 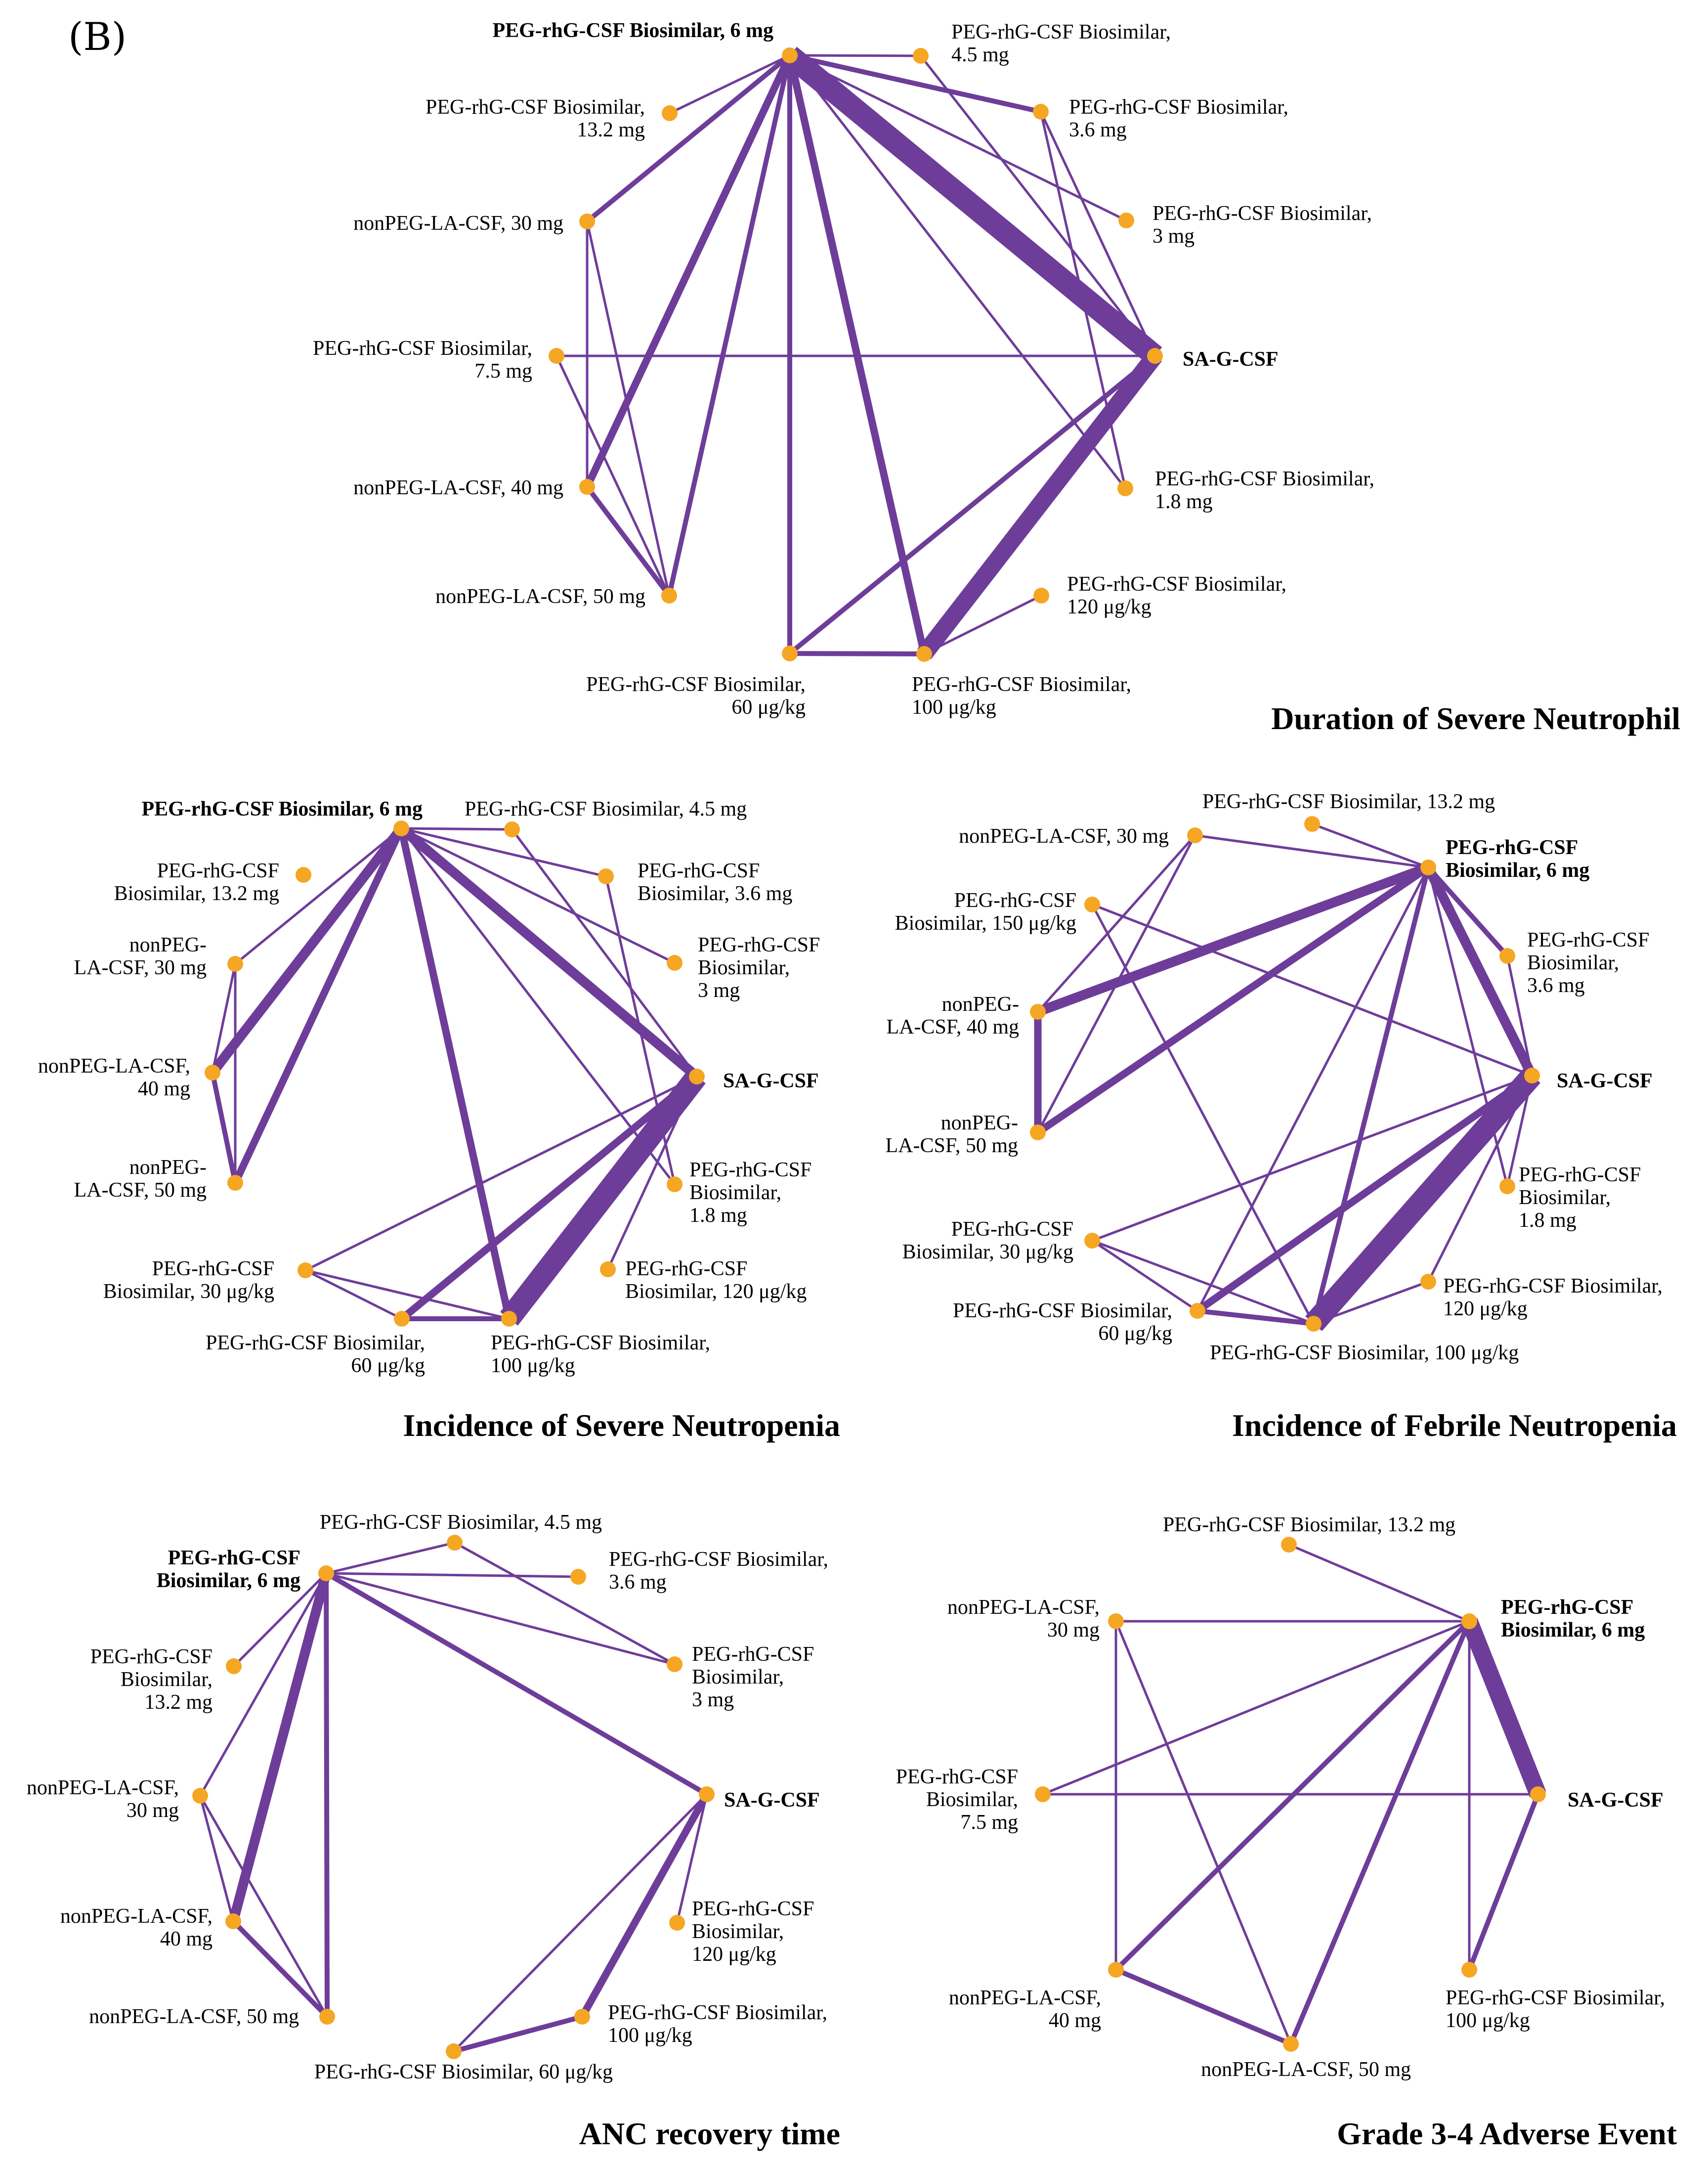 What do you see at coordinates (1043, 1794) in the screenshot?
I see `node-p75` at bounding box center [1043, 1794].